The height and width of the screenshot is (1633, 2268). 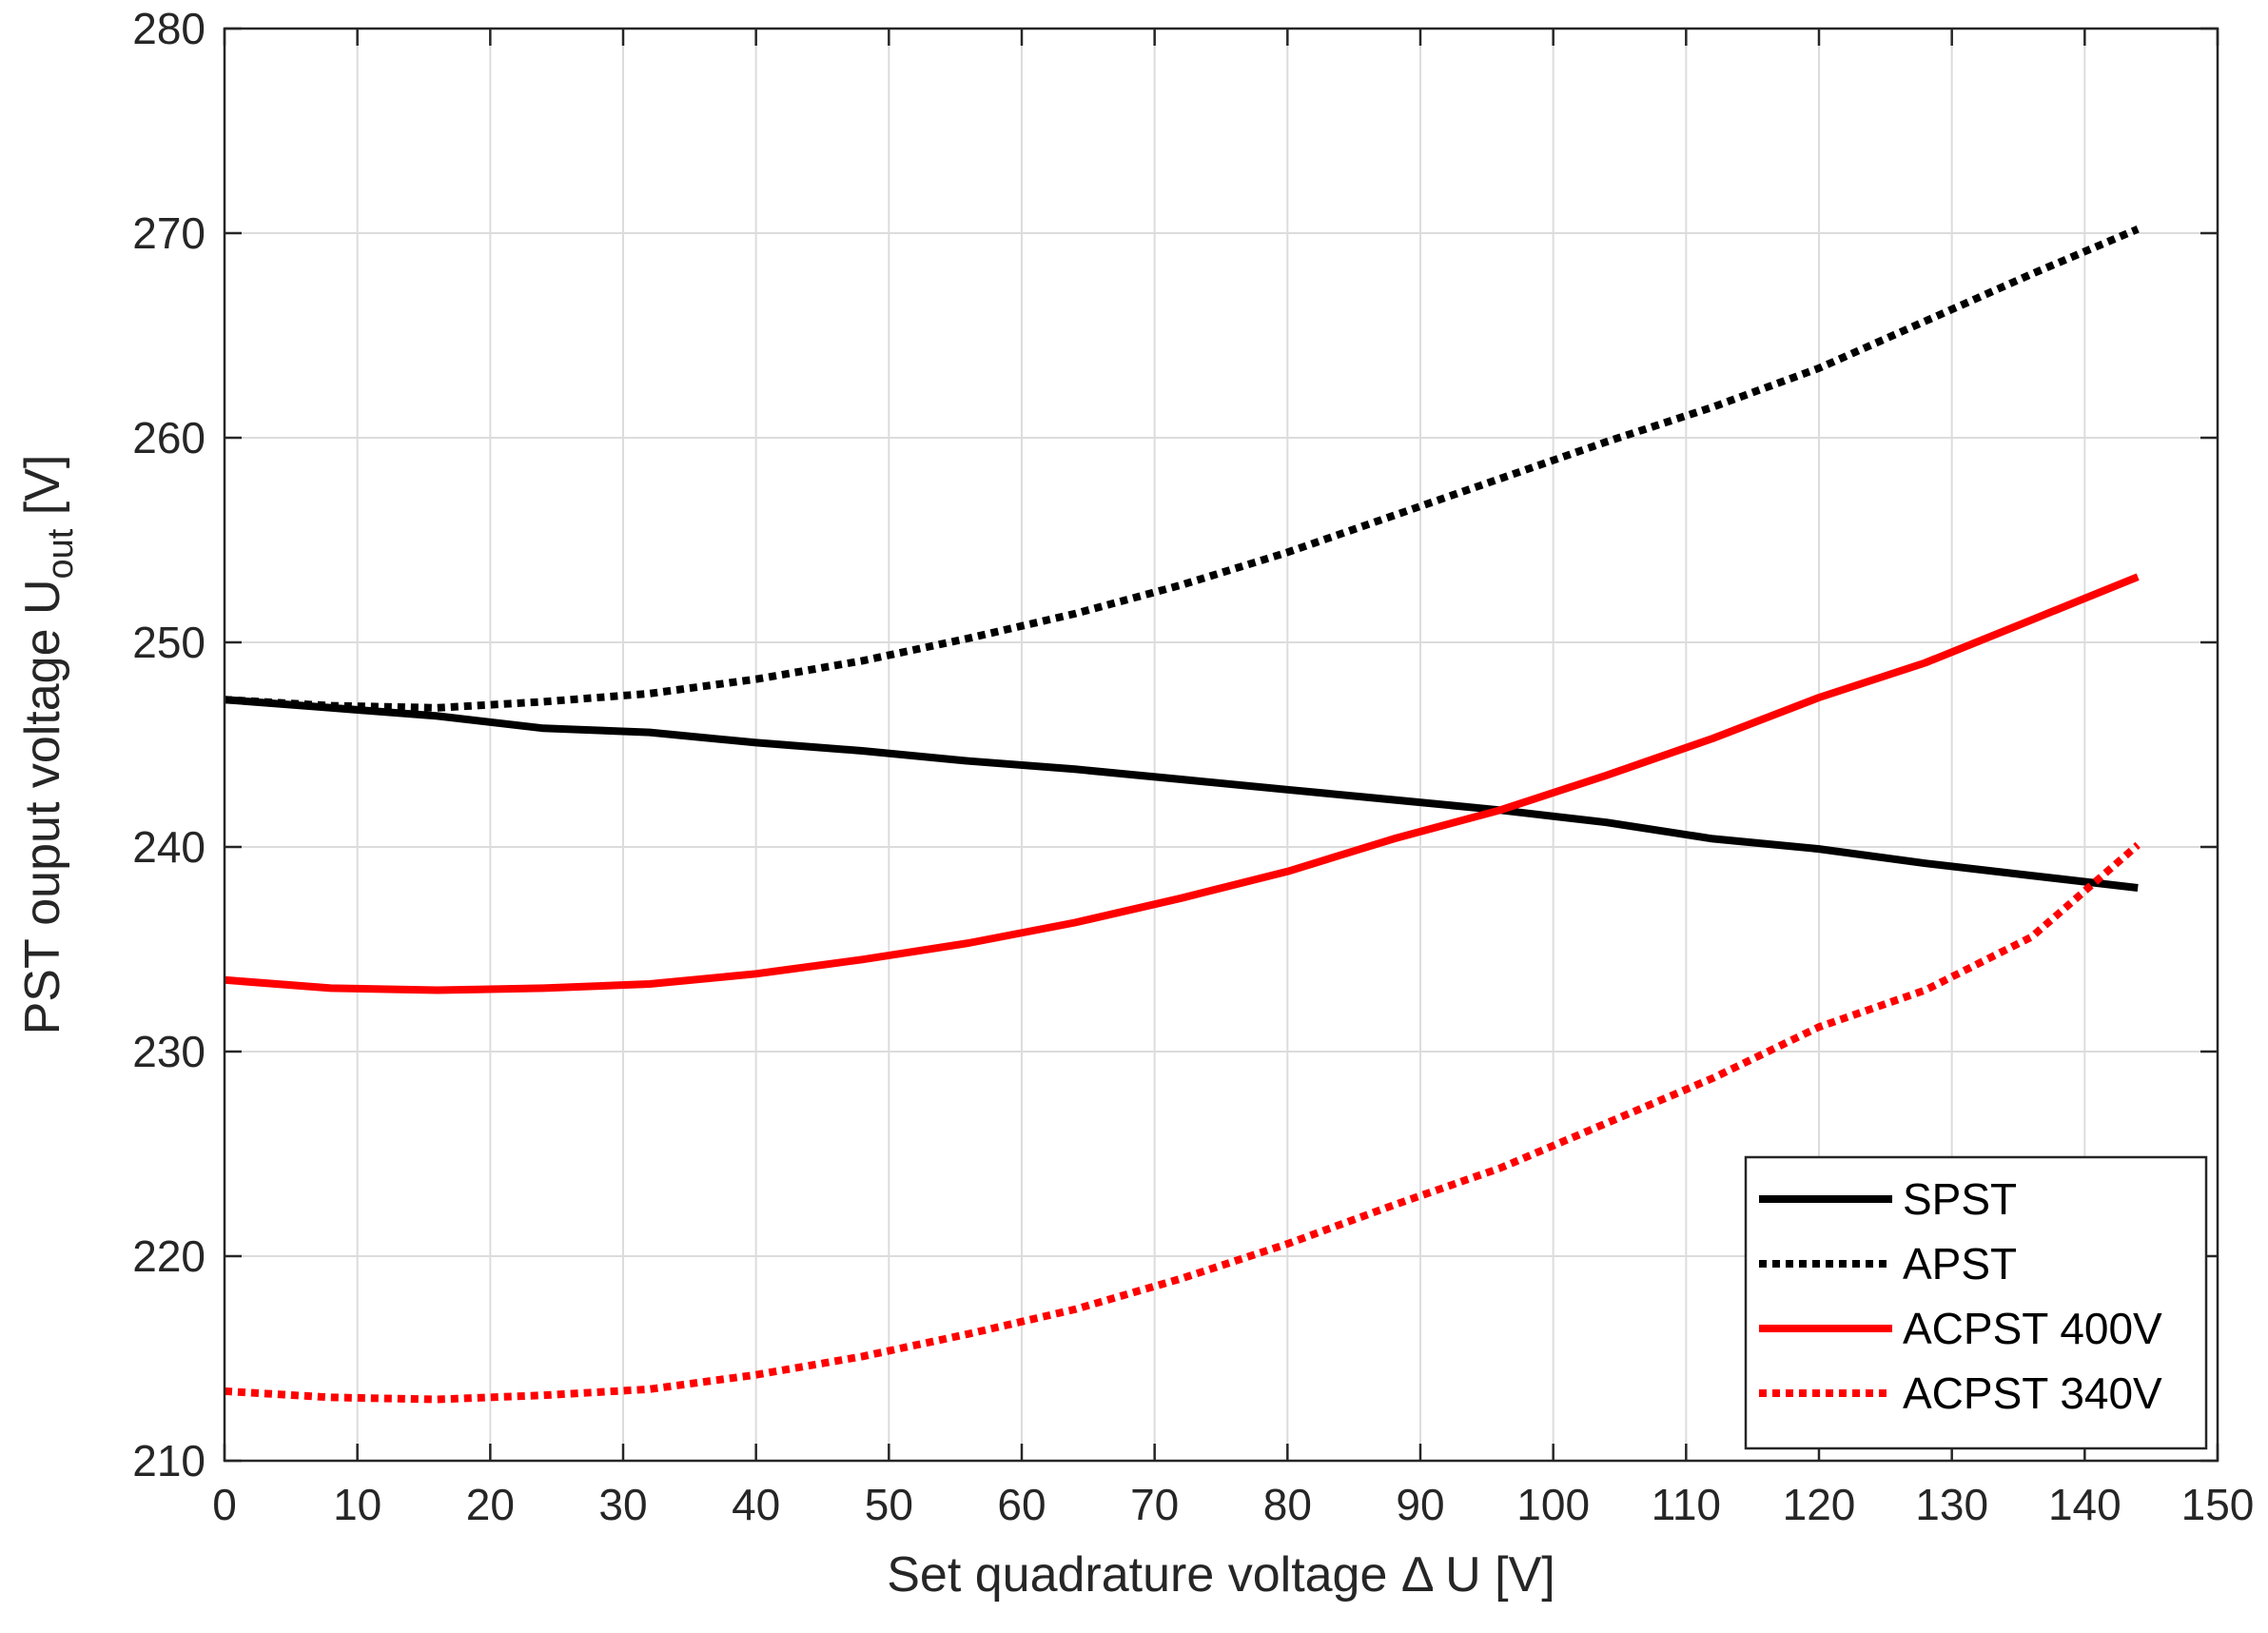 What do you see at coordinates (168, 28) in the screenshot?
I see `y-tick-label: 280` at bounding box center [168, 28].